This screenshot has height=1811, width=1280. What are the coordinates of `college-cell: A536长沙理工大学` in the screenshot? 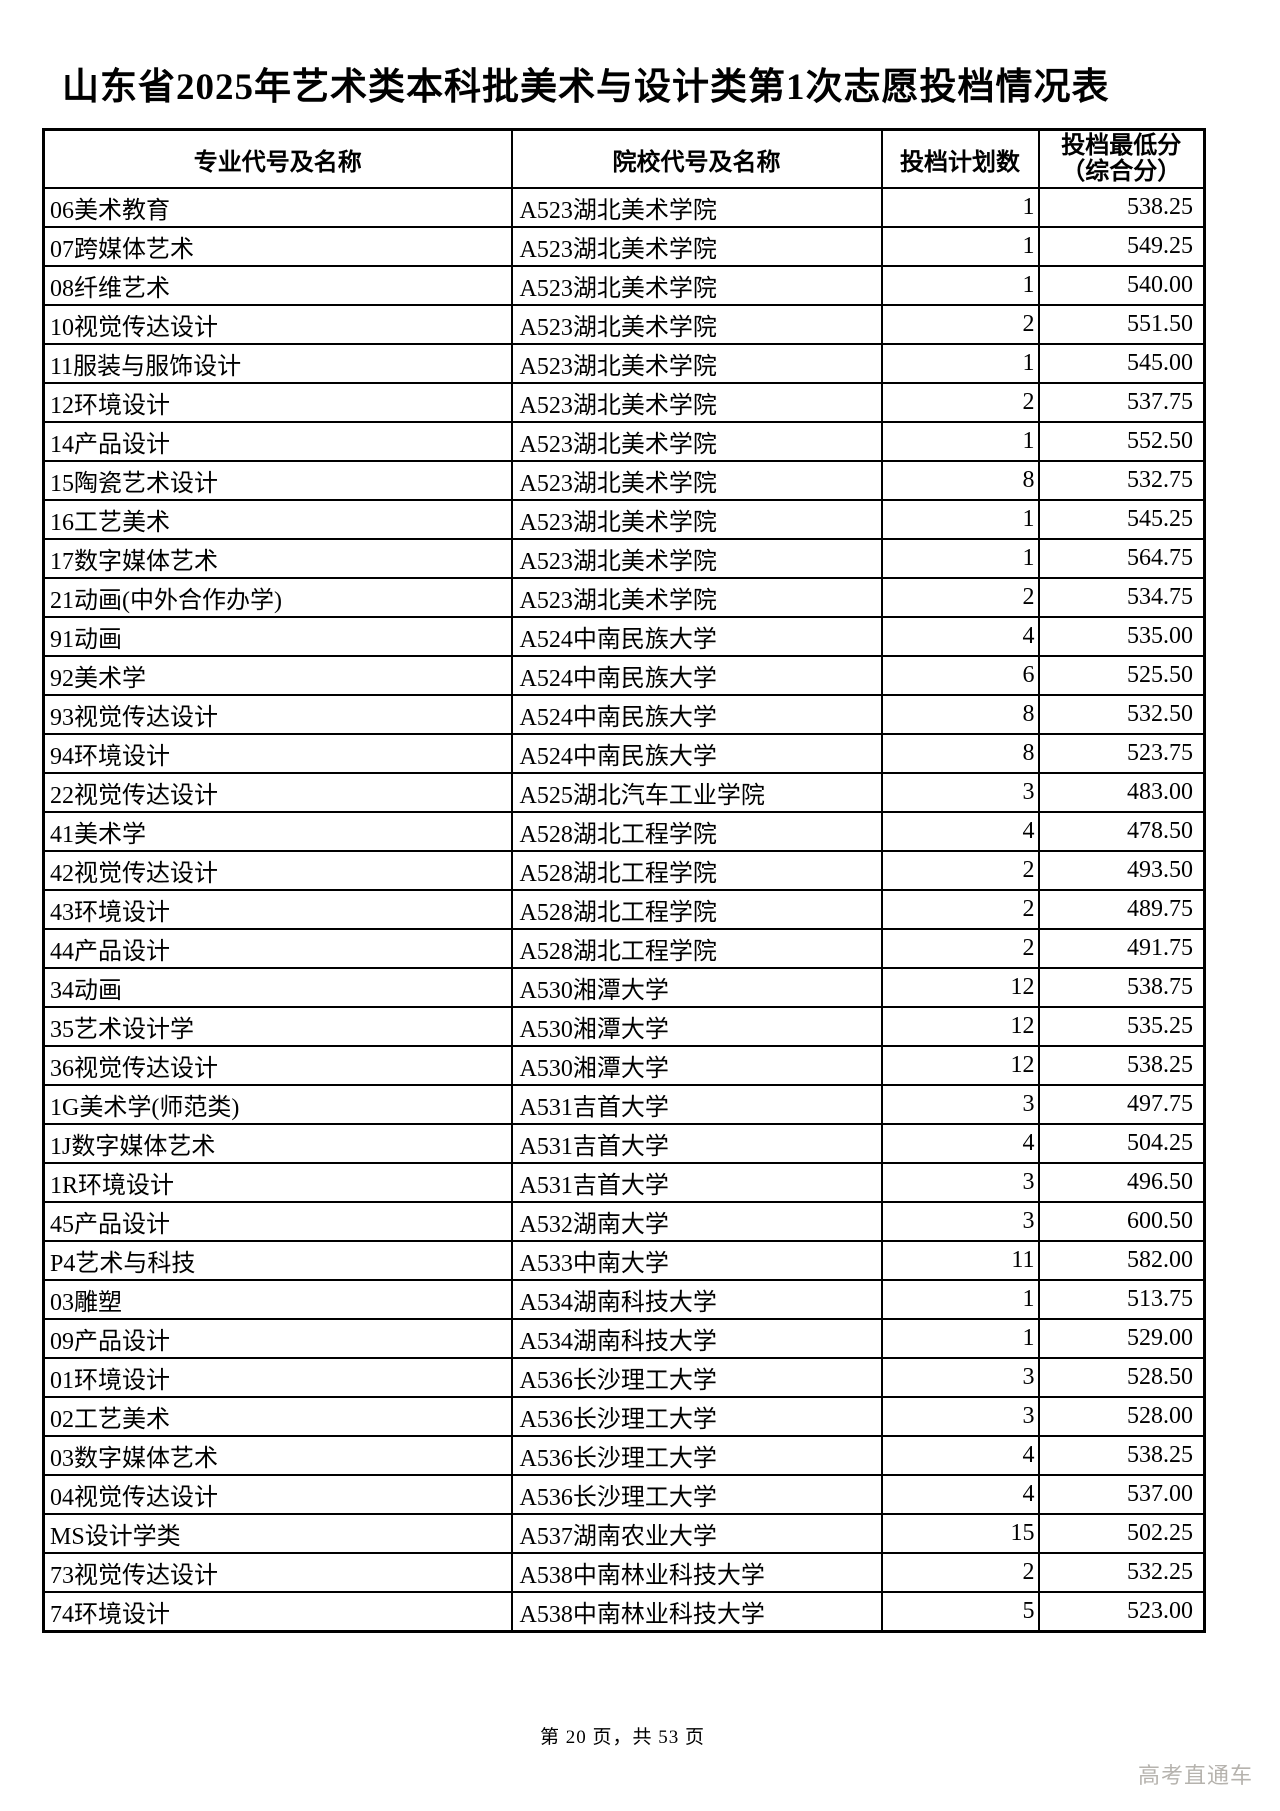 It's located at (696, 1455).